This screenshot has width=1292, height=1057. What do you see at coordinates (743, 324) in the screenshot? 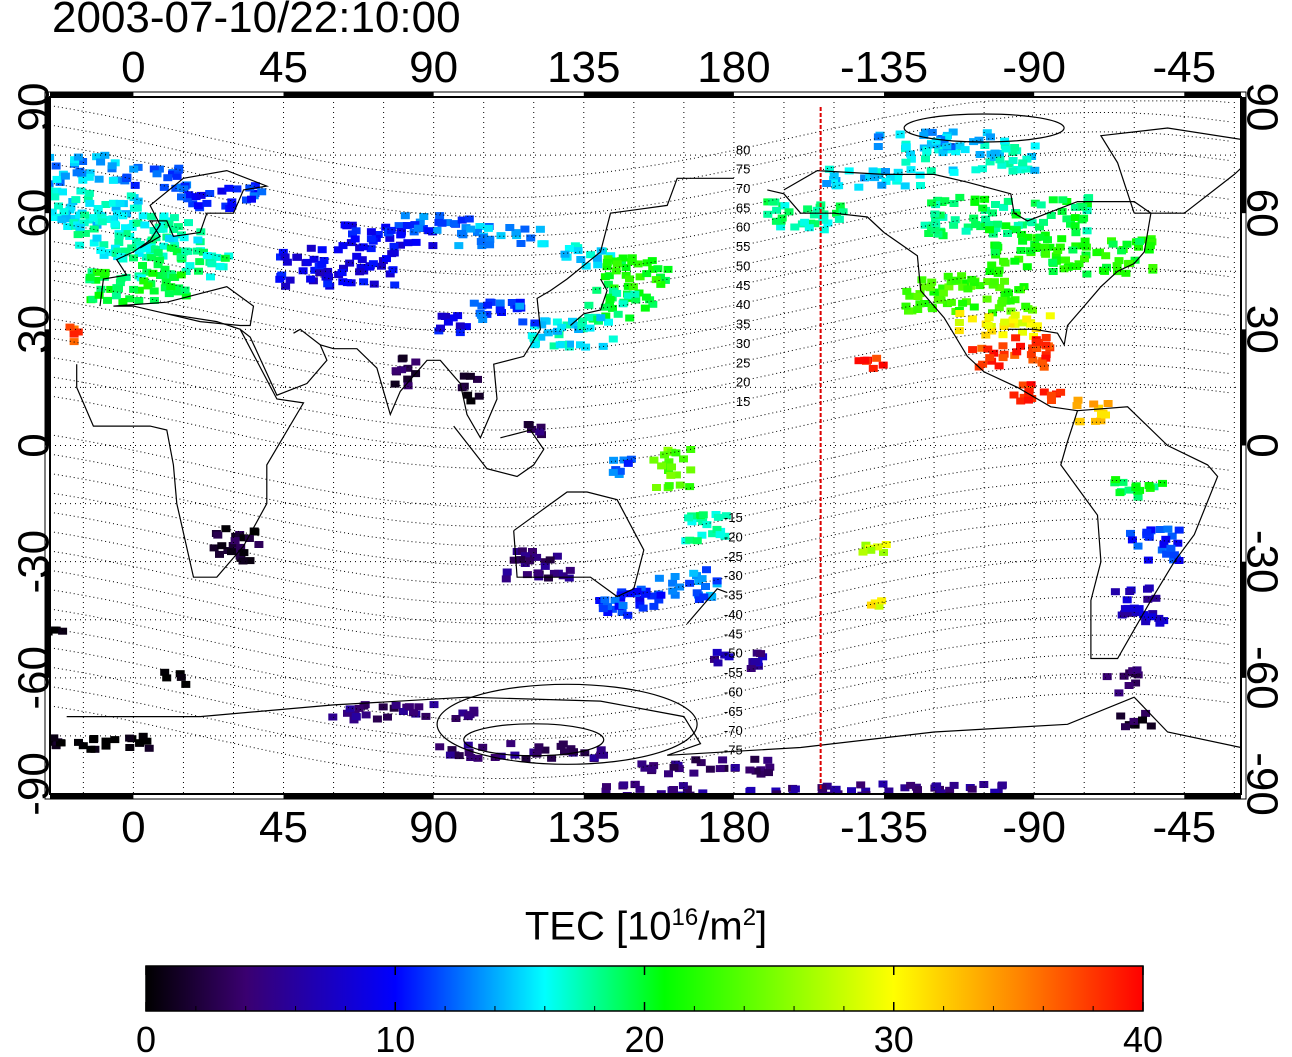
I see `contour-label: 35` at bounding box center [743, 324].